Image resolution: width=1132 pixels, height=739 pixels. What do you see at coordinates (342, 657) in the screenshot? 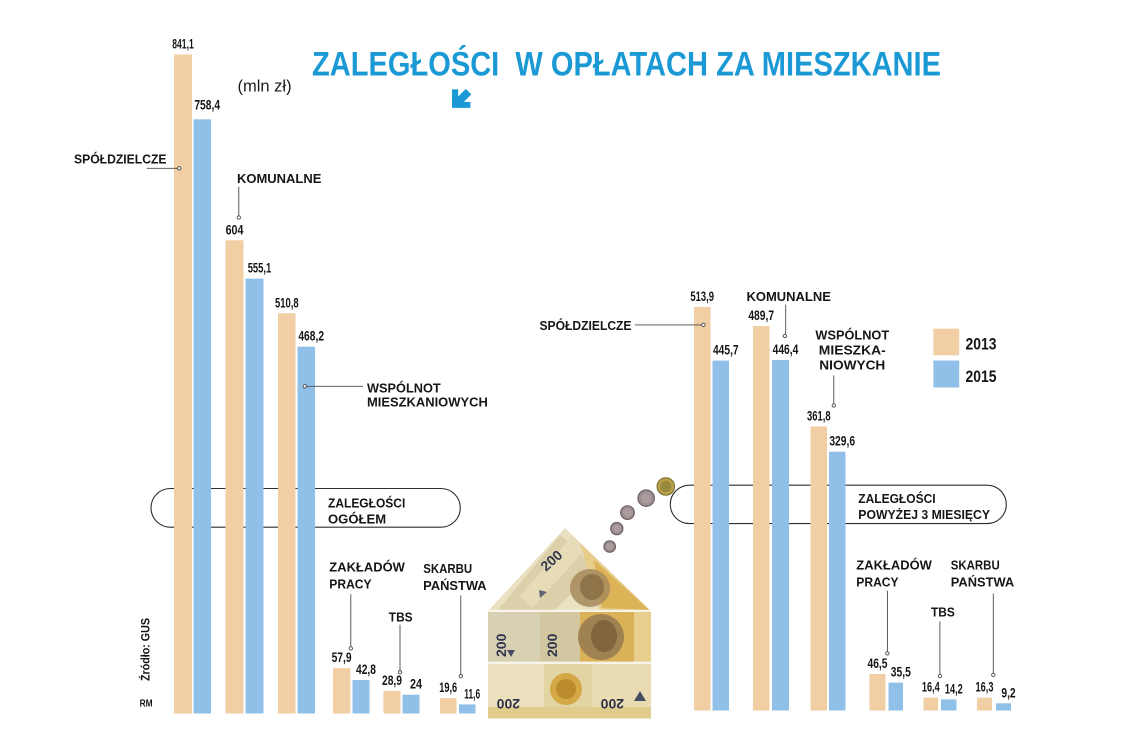
I see `svg-text: 57,9` at bounding box center [342, 657].